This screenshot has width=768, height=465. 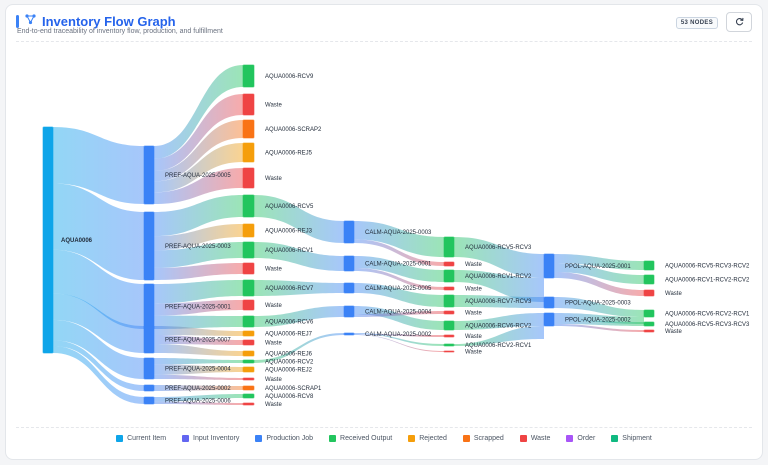 I want to click on node-c3, so click(x=349, y=232).